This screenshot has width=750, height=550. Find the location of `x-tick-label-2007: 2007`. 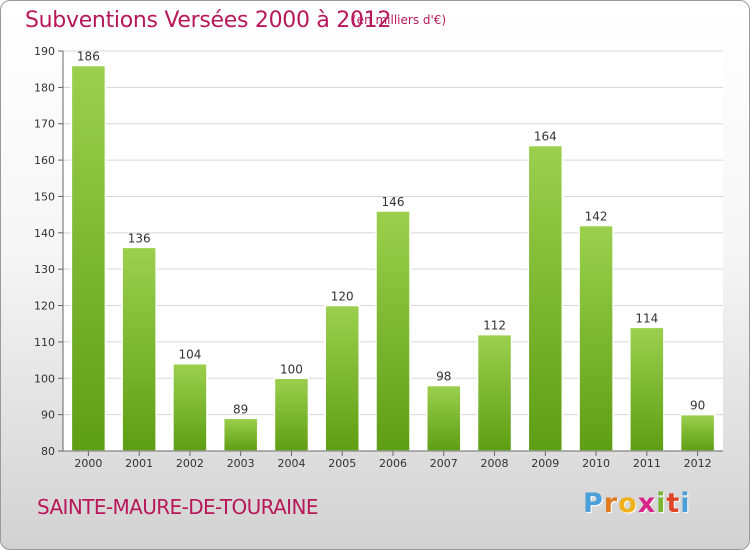

x-tick-label-2007: 2007 is located at coordinates (444, 463).